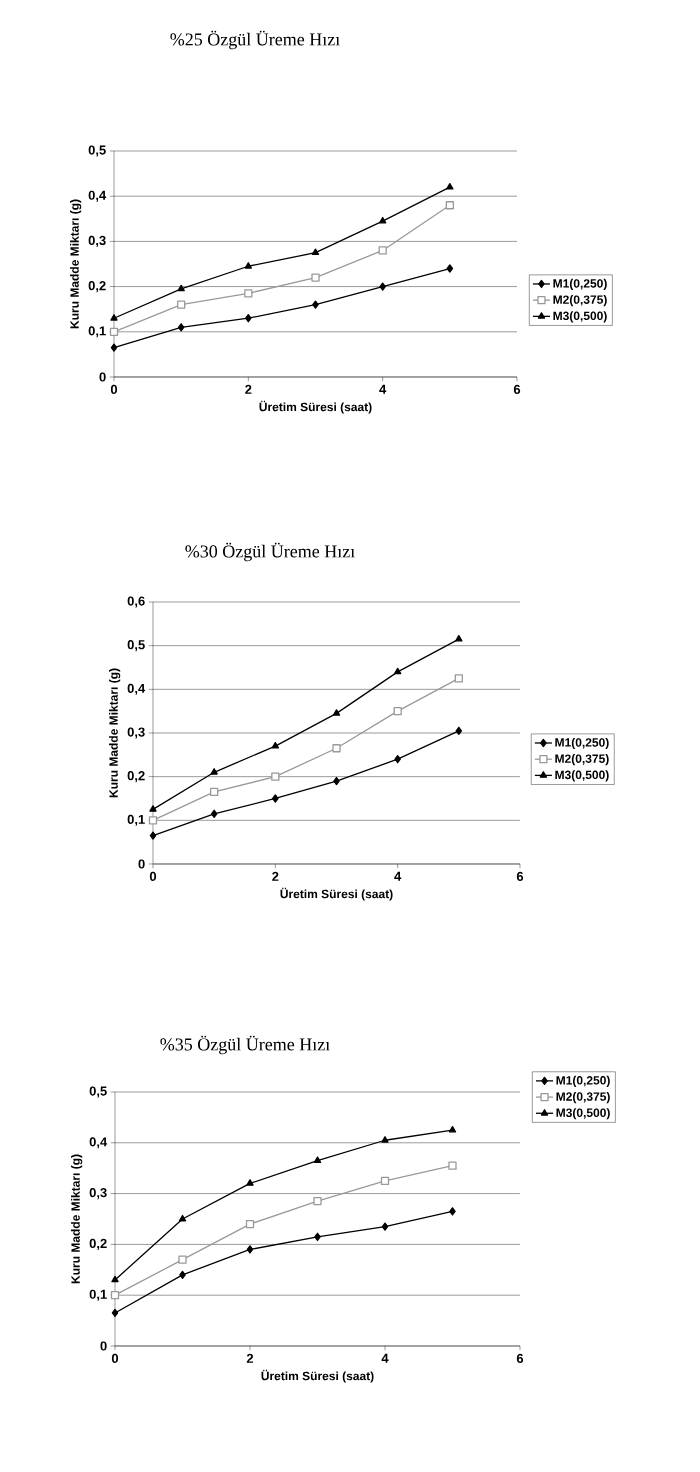 This screenshot has width=700, height=1472. I want to click on chart-title: %25 Özgül Üreme Hızı, so click(255, 40).